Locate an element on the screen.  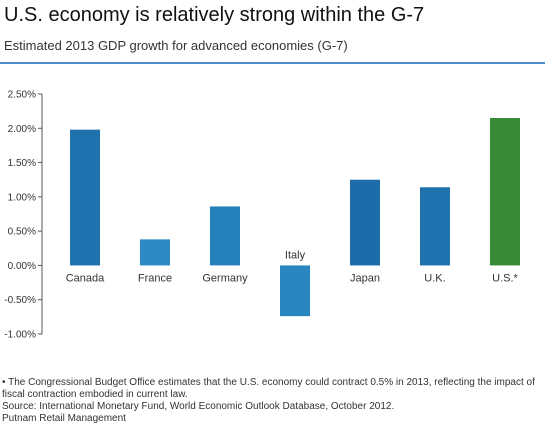
bar-italy is located at coordinates (295, 291).